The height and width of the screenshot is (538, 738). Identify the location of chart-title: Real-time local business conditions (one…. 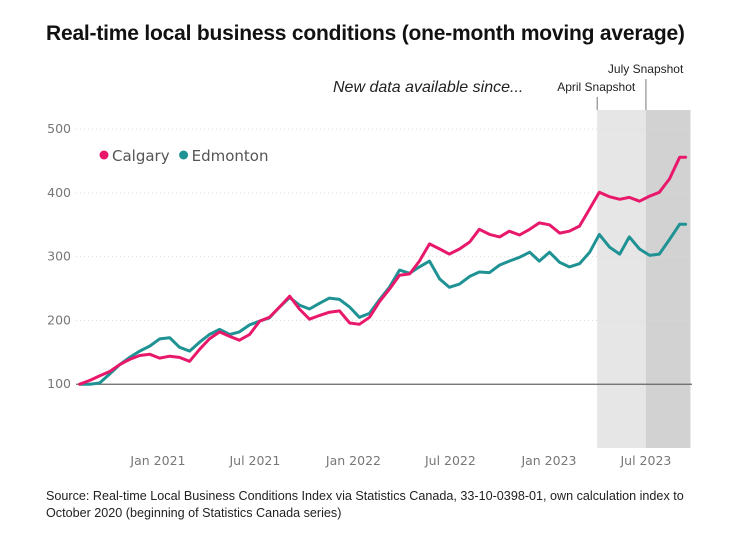
(365, 33).